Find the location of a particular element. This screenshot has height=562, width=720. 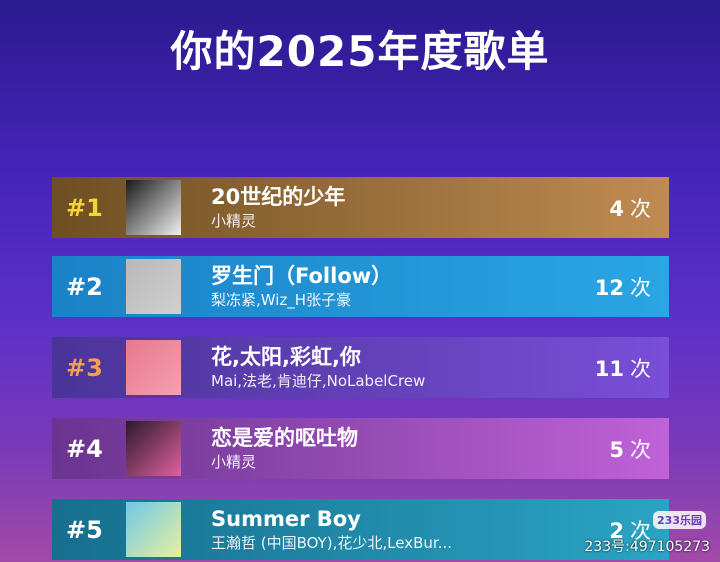

play-count-value: 12 is located at coordinates (609, 287).